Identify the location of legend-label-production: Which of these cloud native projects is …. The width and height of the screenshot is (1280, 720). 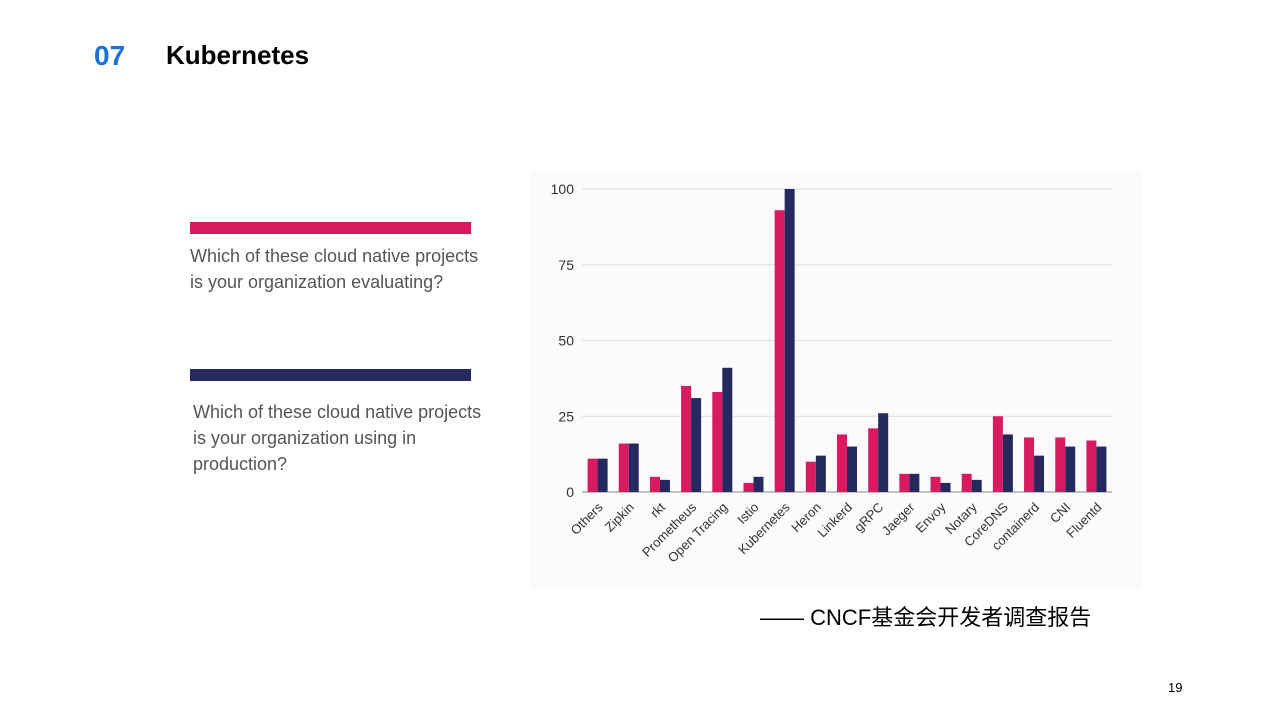
(337, 438).